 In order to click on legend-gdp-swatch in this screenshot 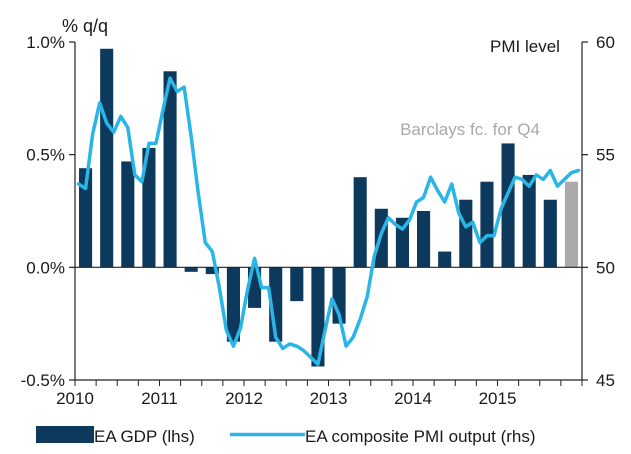, I will do `click(65, 434)`.